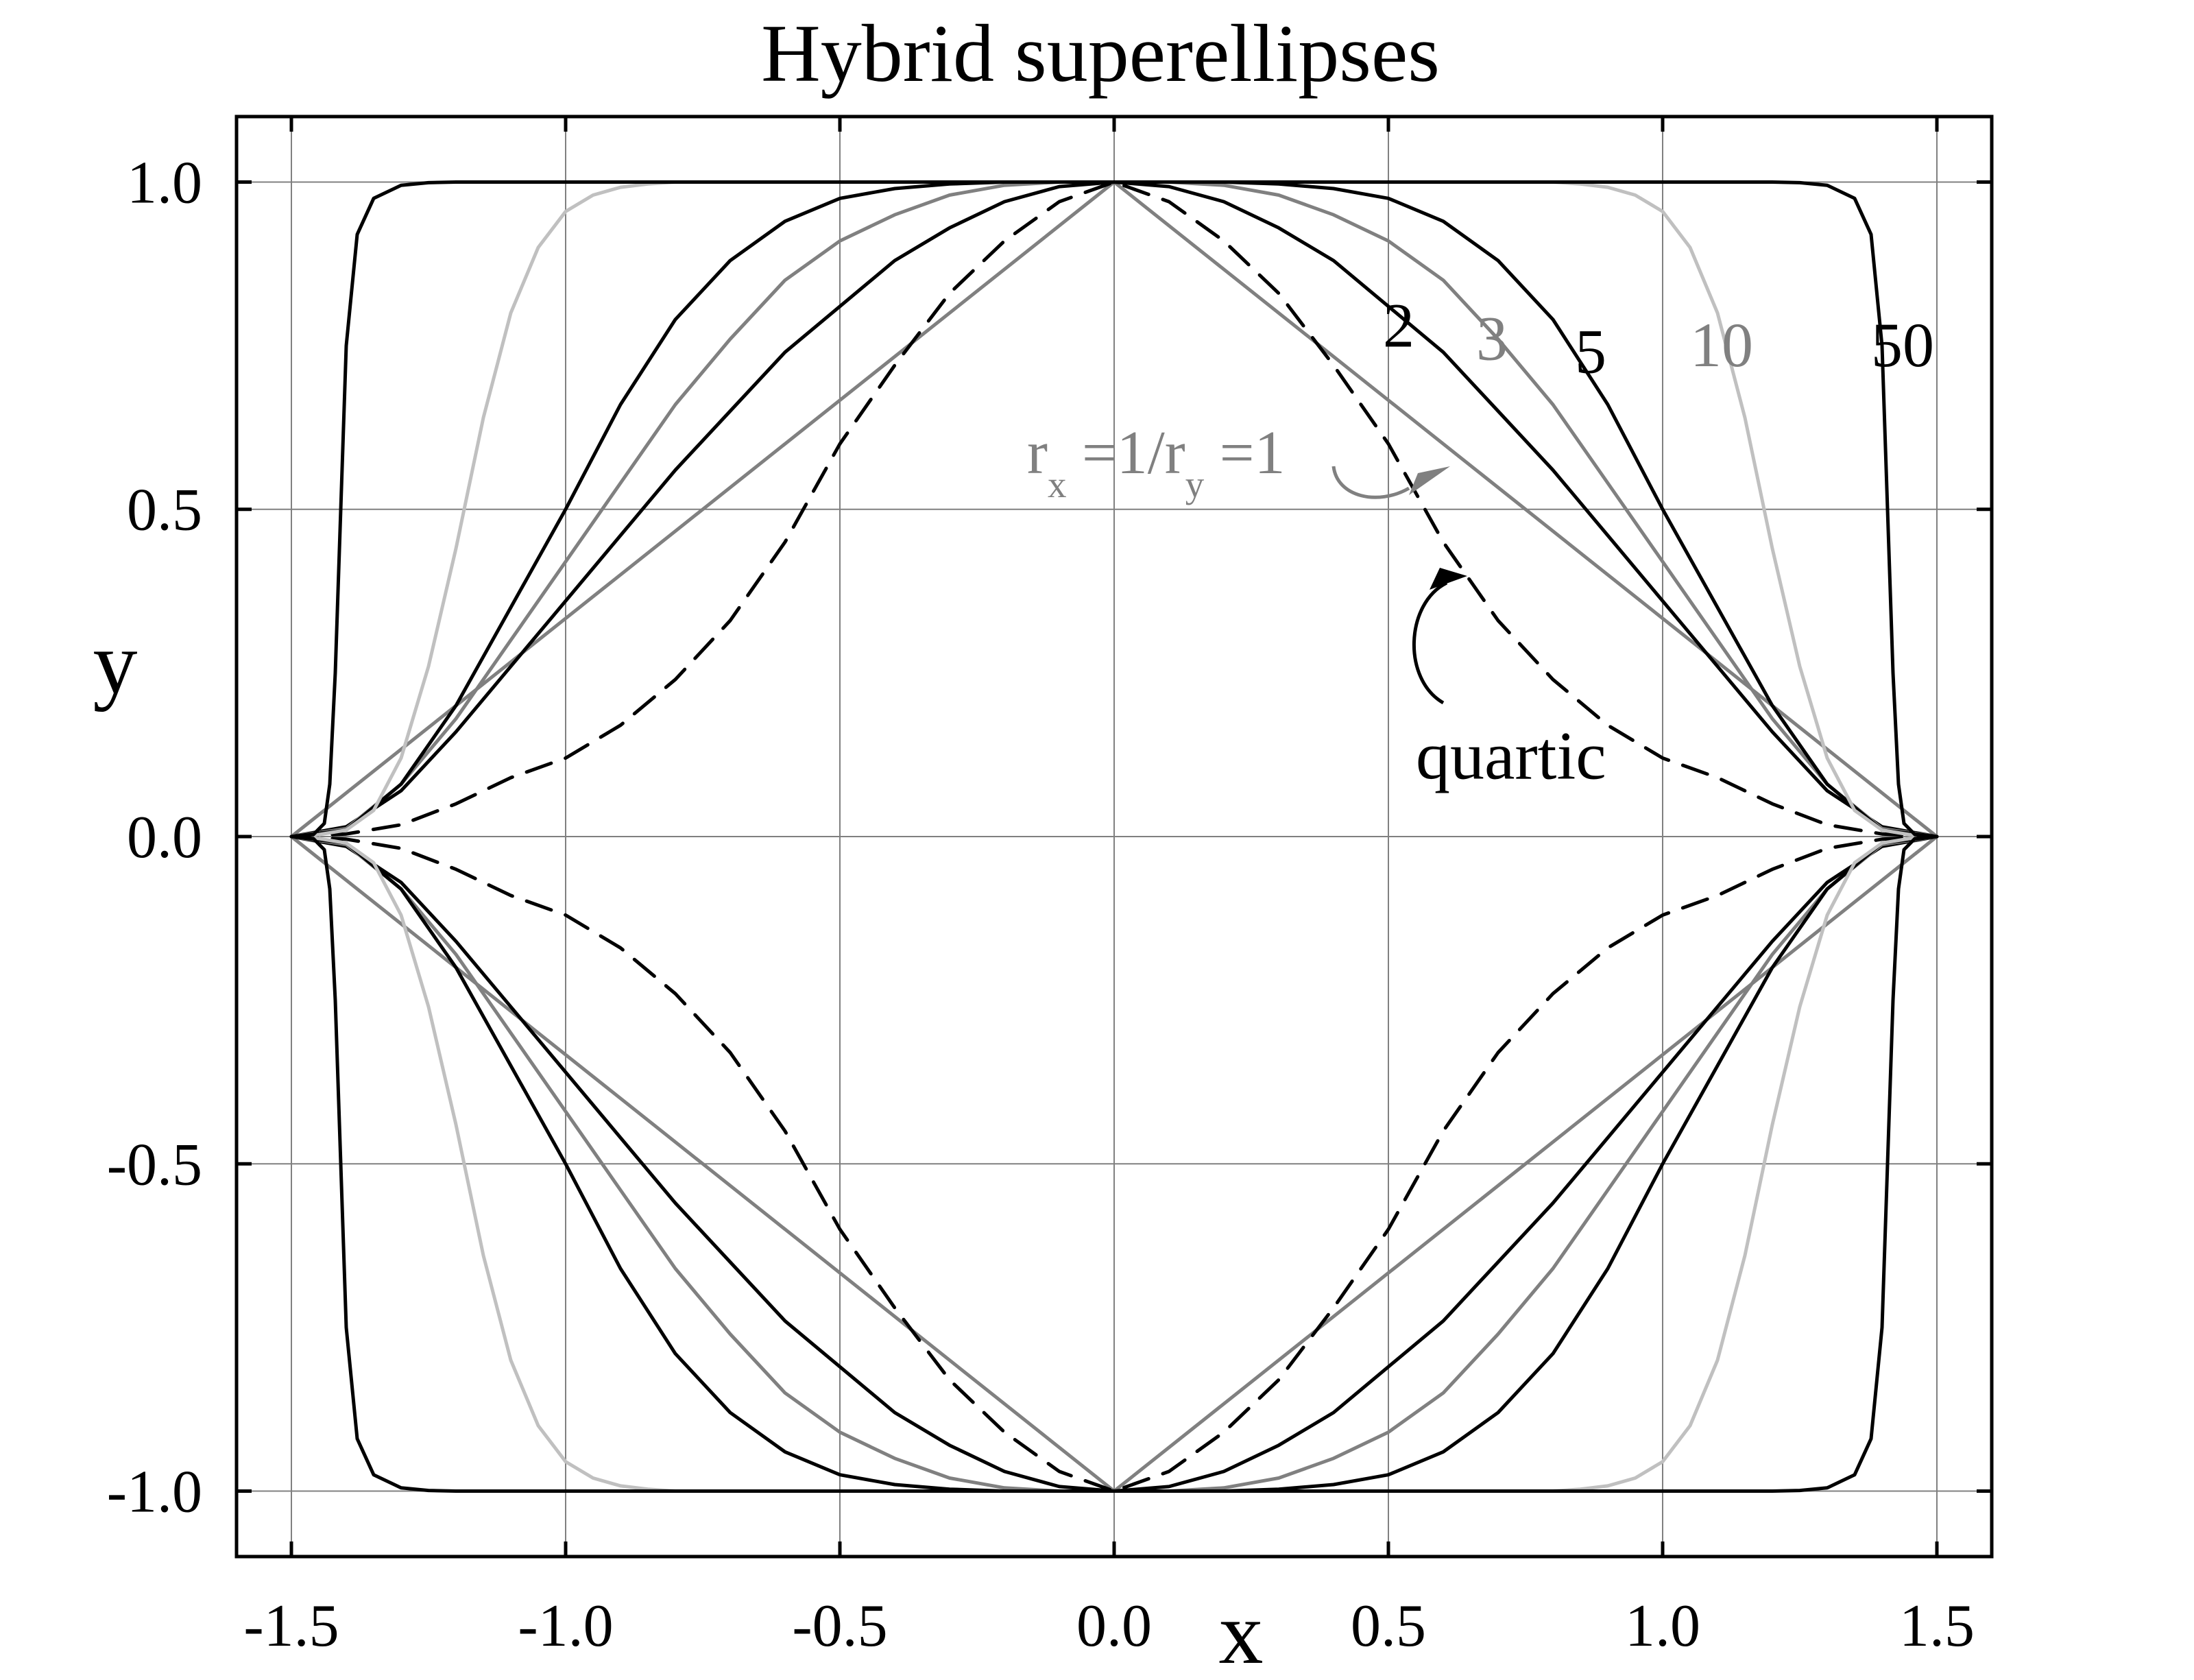  I want to click on label-rx-ry-sub-x: x, so click(1057, 484).